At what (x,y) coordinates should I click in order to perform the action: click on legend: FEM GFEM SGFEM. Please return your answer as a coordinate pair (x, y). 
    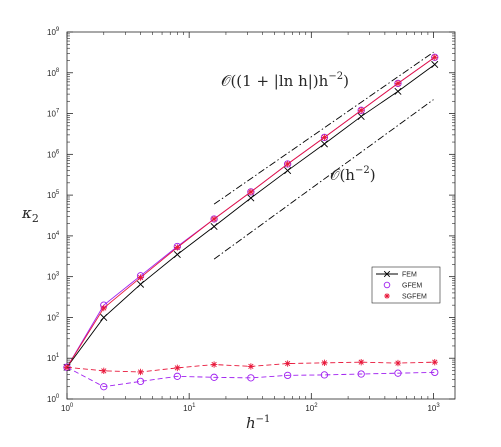
    Looking at the image, I should click on (406, 285).